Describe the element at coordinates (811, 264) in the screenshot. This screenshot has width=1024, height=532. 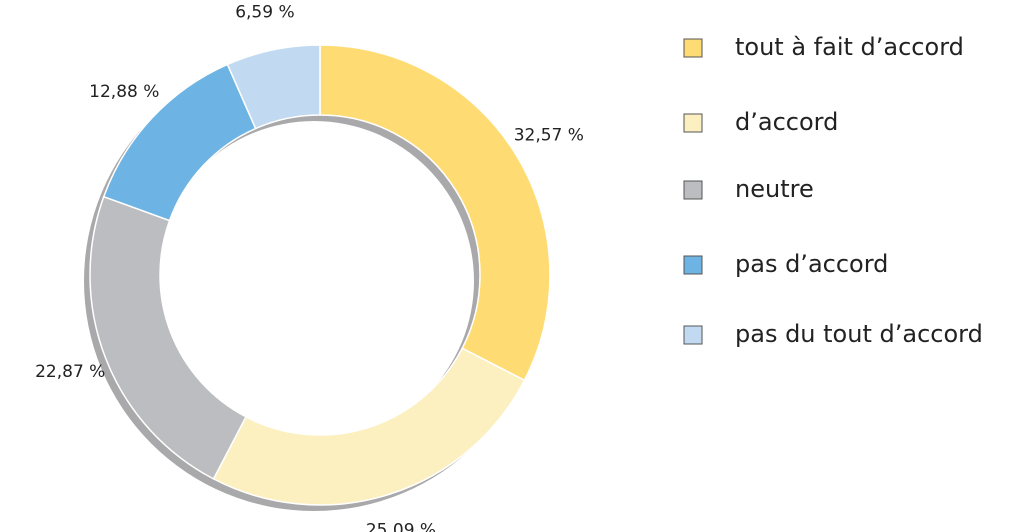
I see `legend-label: pas d’accord` at that location.